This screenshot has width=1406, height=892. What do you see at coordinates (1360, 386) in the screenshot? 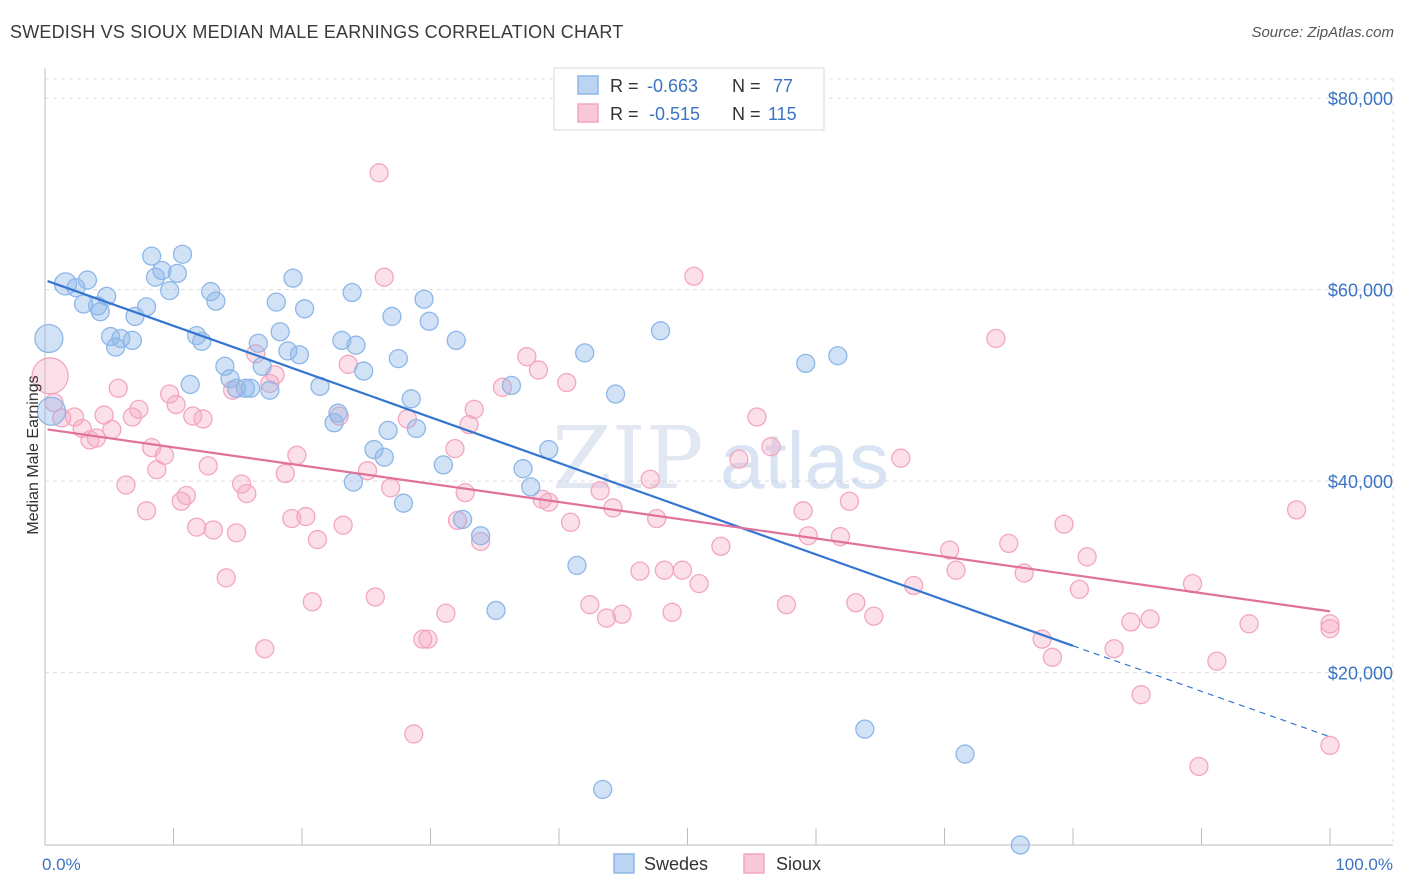
I see `y-tick-labels: $20,000 $40,000 $60,000 $80,000` at bounding box center [1360, 386].